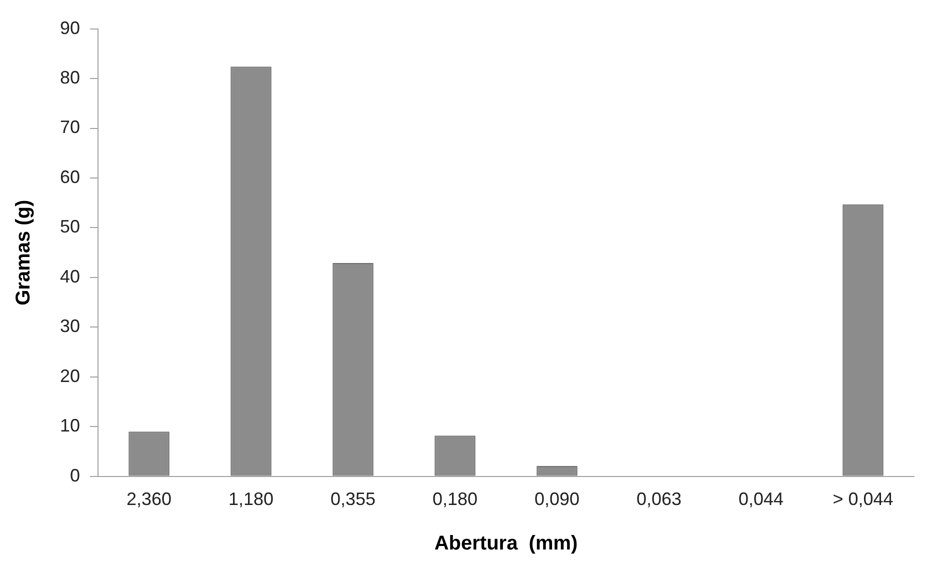 The image size is (932, 568). Describe the element at coordinates (70, 78) in the screenshot. I see `y-tick-label: 80` at that location.